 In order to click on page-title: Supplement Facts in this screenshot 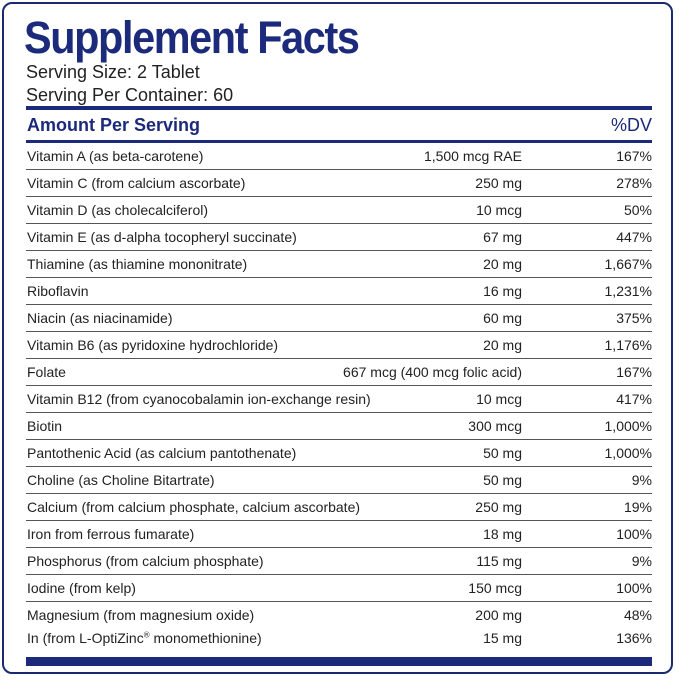, I will do `click(192, 37)`.